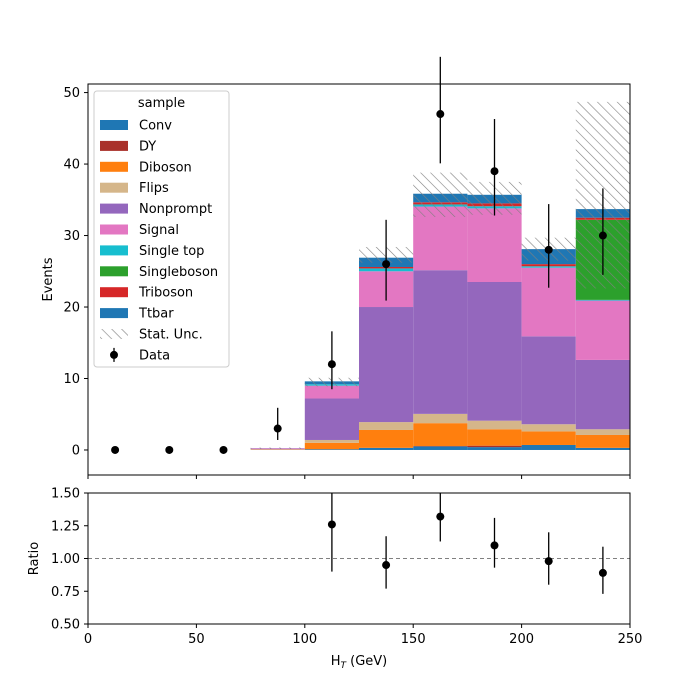 The height and width of the screenshot is (700, 700). What do you see at coordinates (159, 230) in the screenshot?
I see `legend-label: Signal` at bounding box center [159, 230].